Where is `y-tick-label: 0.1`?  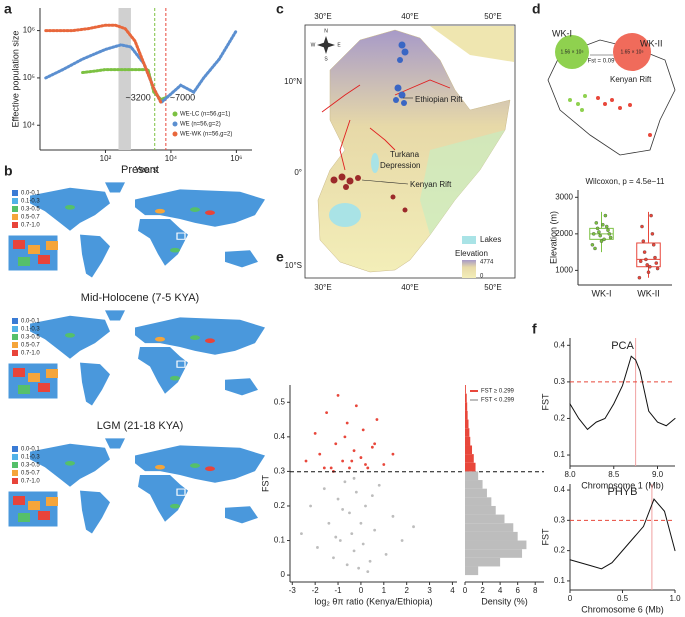 y-tick-label: 0.1 is located at coordinates (280, 540).